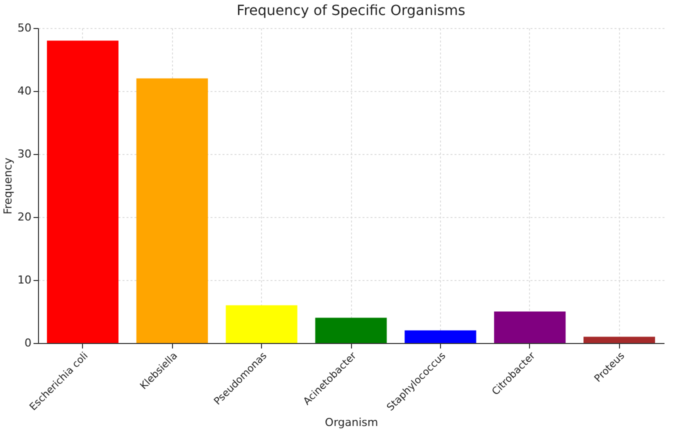 This screenshot has width=677, height=437. Describe the element at coordinates (25, 280) in the screenshot. I see `y-tick-label: 10` at that location.